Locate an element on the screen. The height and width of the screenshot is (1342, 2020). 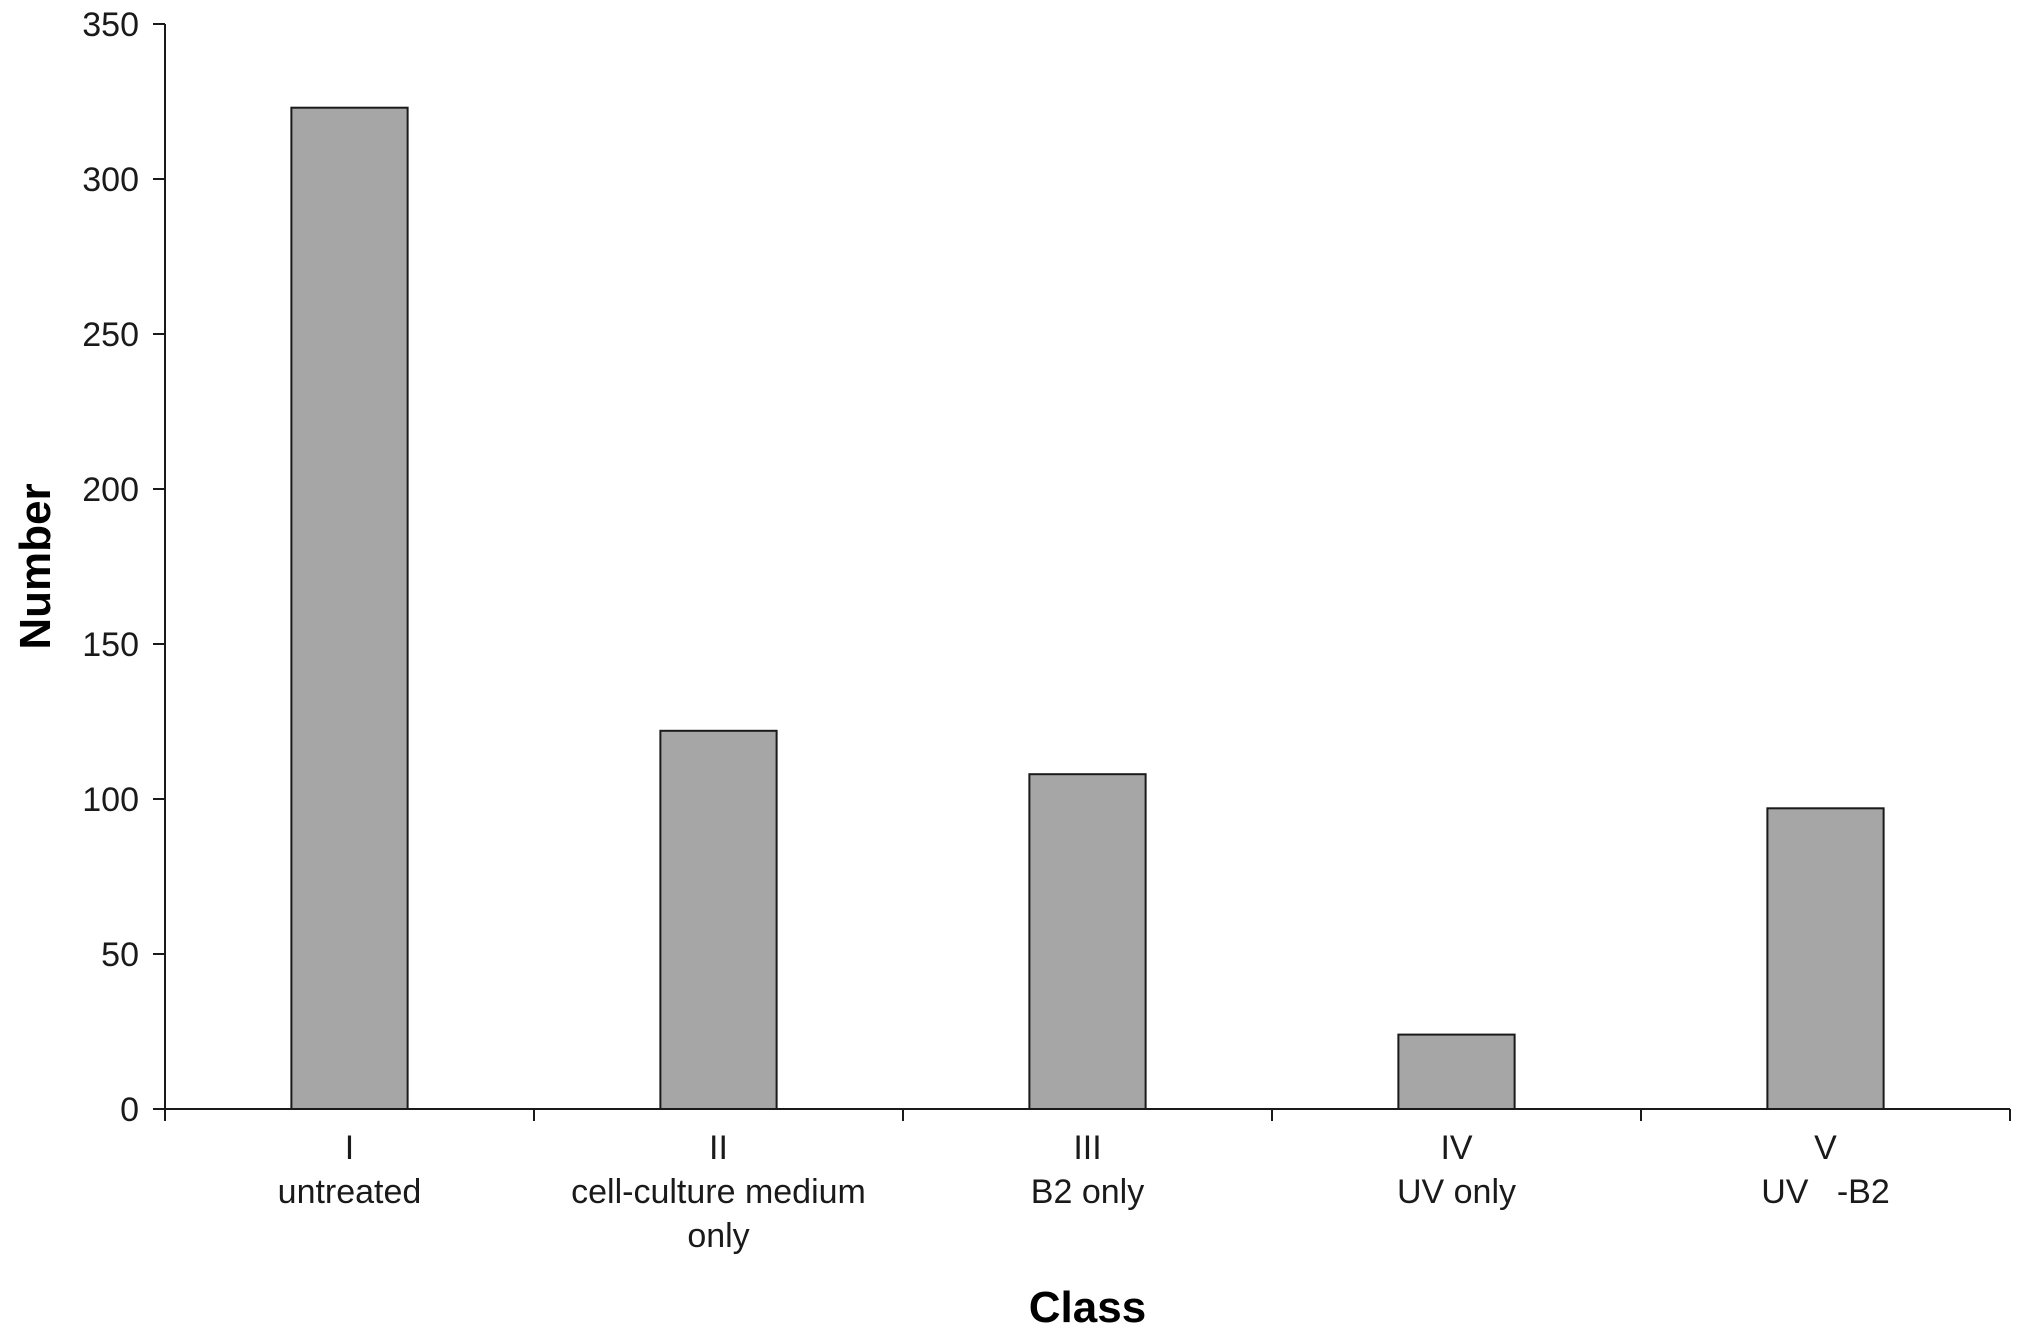
category-label: cell-culture medium is located at coordinates (718, 1192).